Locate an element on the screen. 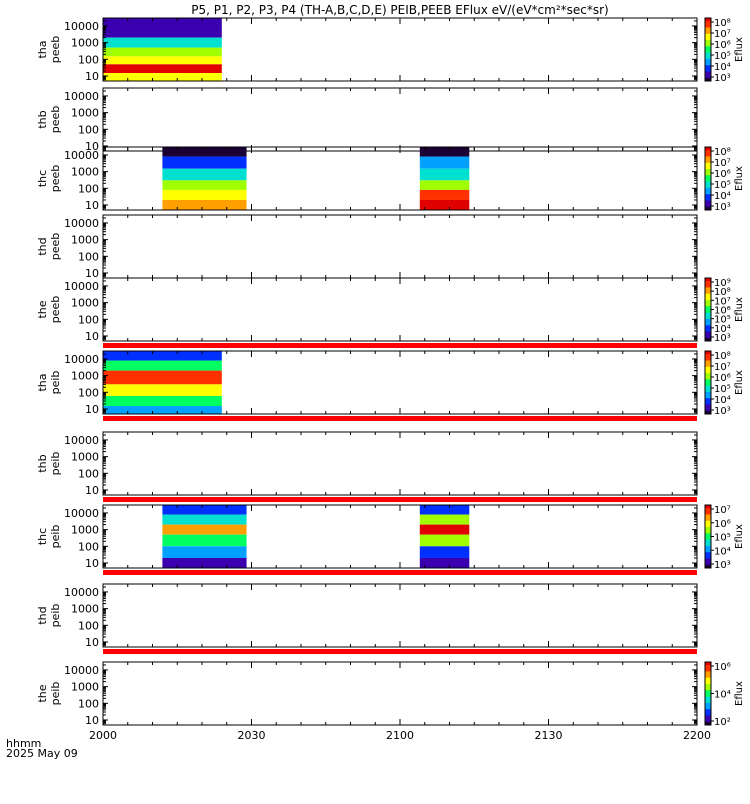  colorbar-tick-label: 10⁴ is located at coordinates (722, 329).